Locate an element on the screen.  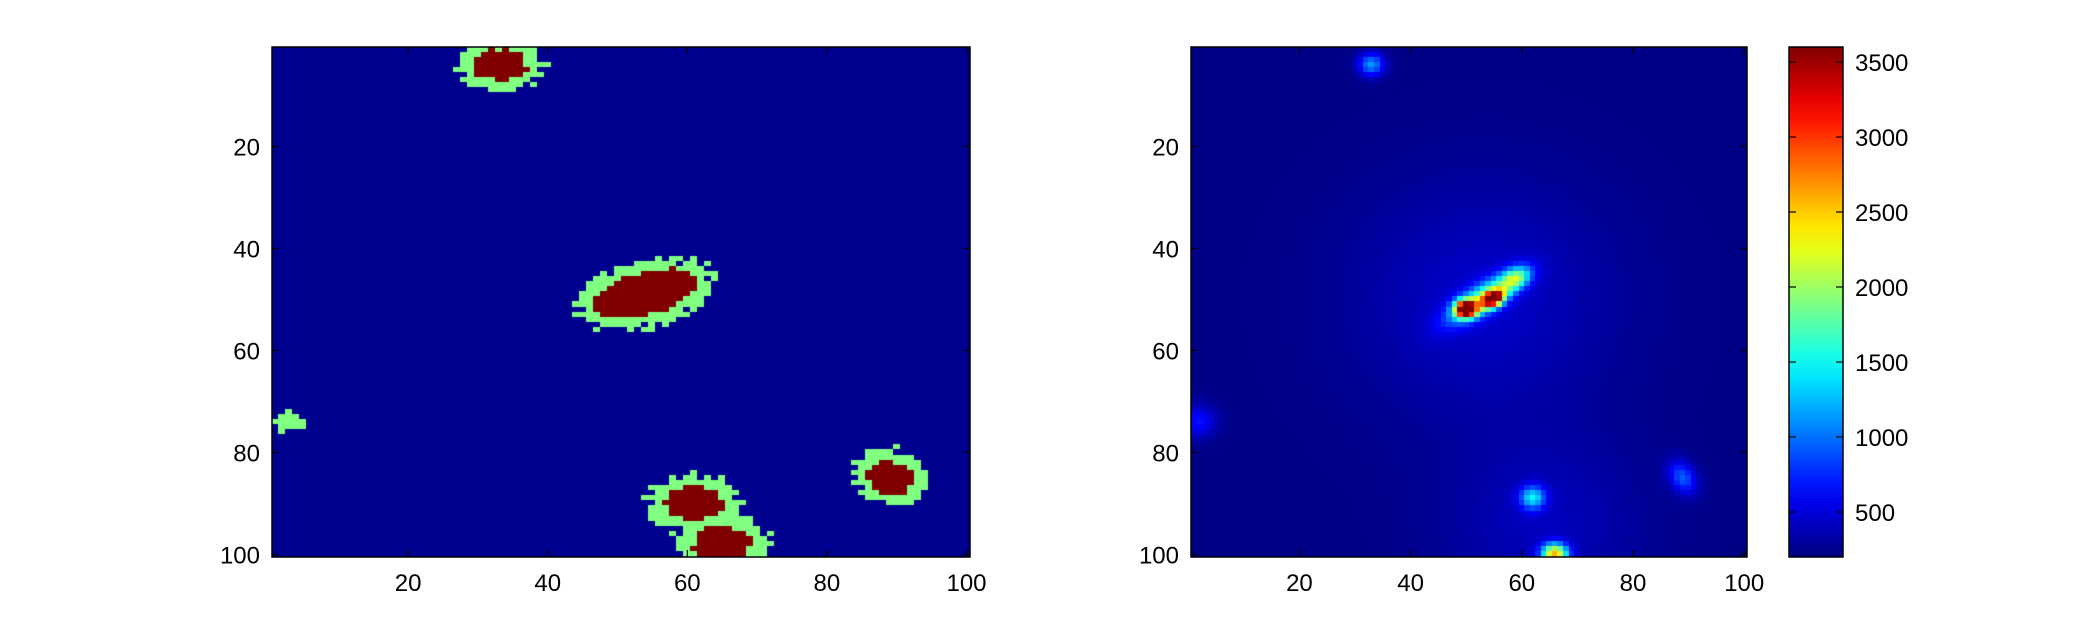
intensity-xtick-label: 20 is located at coordinates (1299, 583).